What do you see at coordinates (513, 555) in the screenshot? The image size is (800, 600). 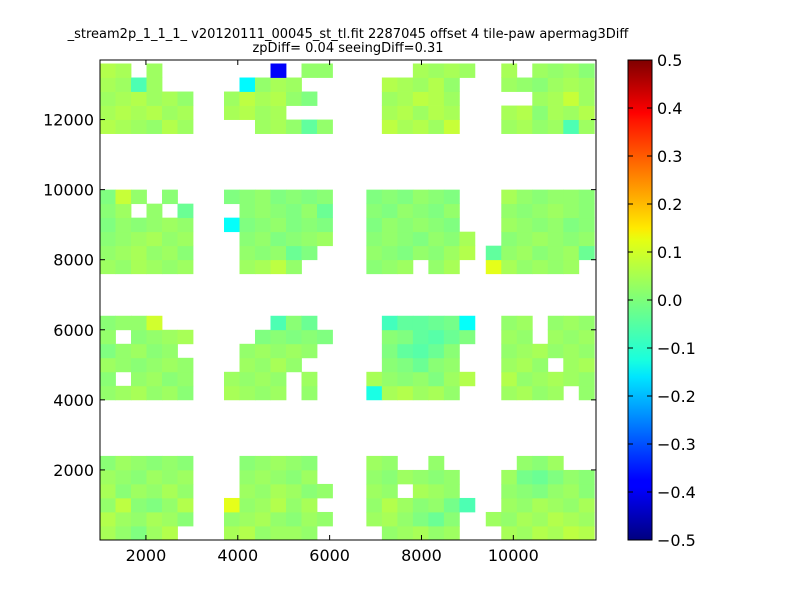 I see `x-tick-label: 10000` at bounding box center [513, 555].